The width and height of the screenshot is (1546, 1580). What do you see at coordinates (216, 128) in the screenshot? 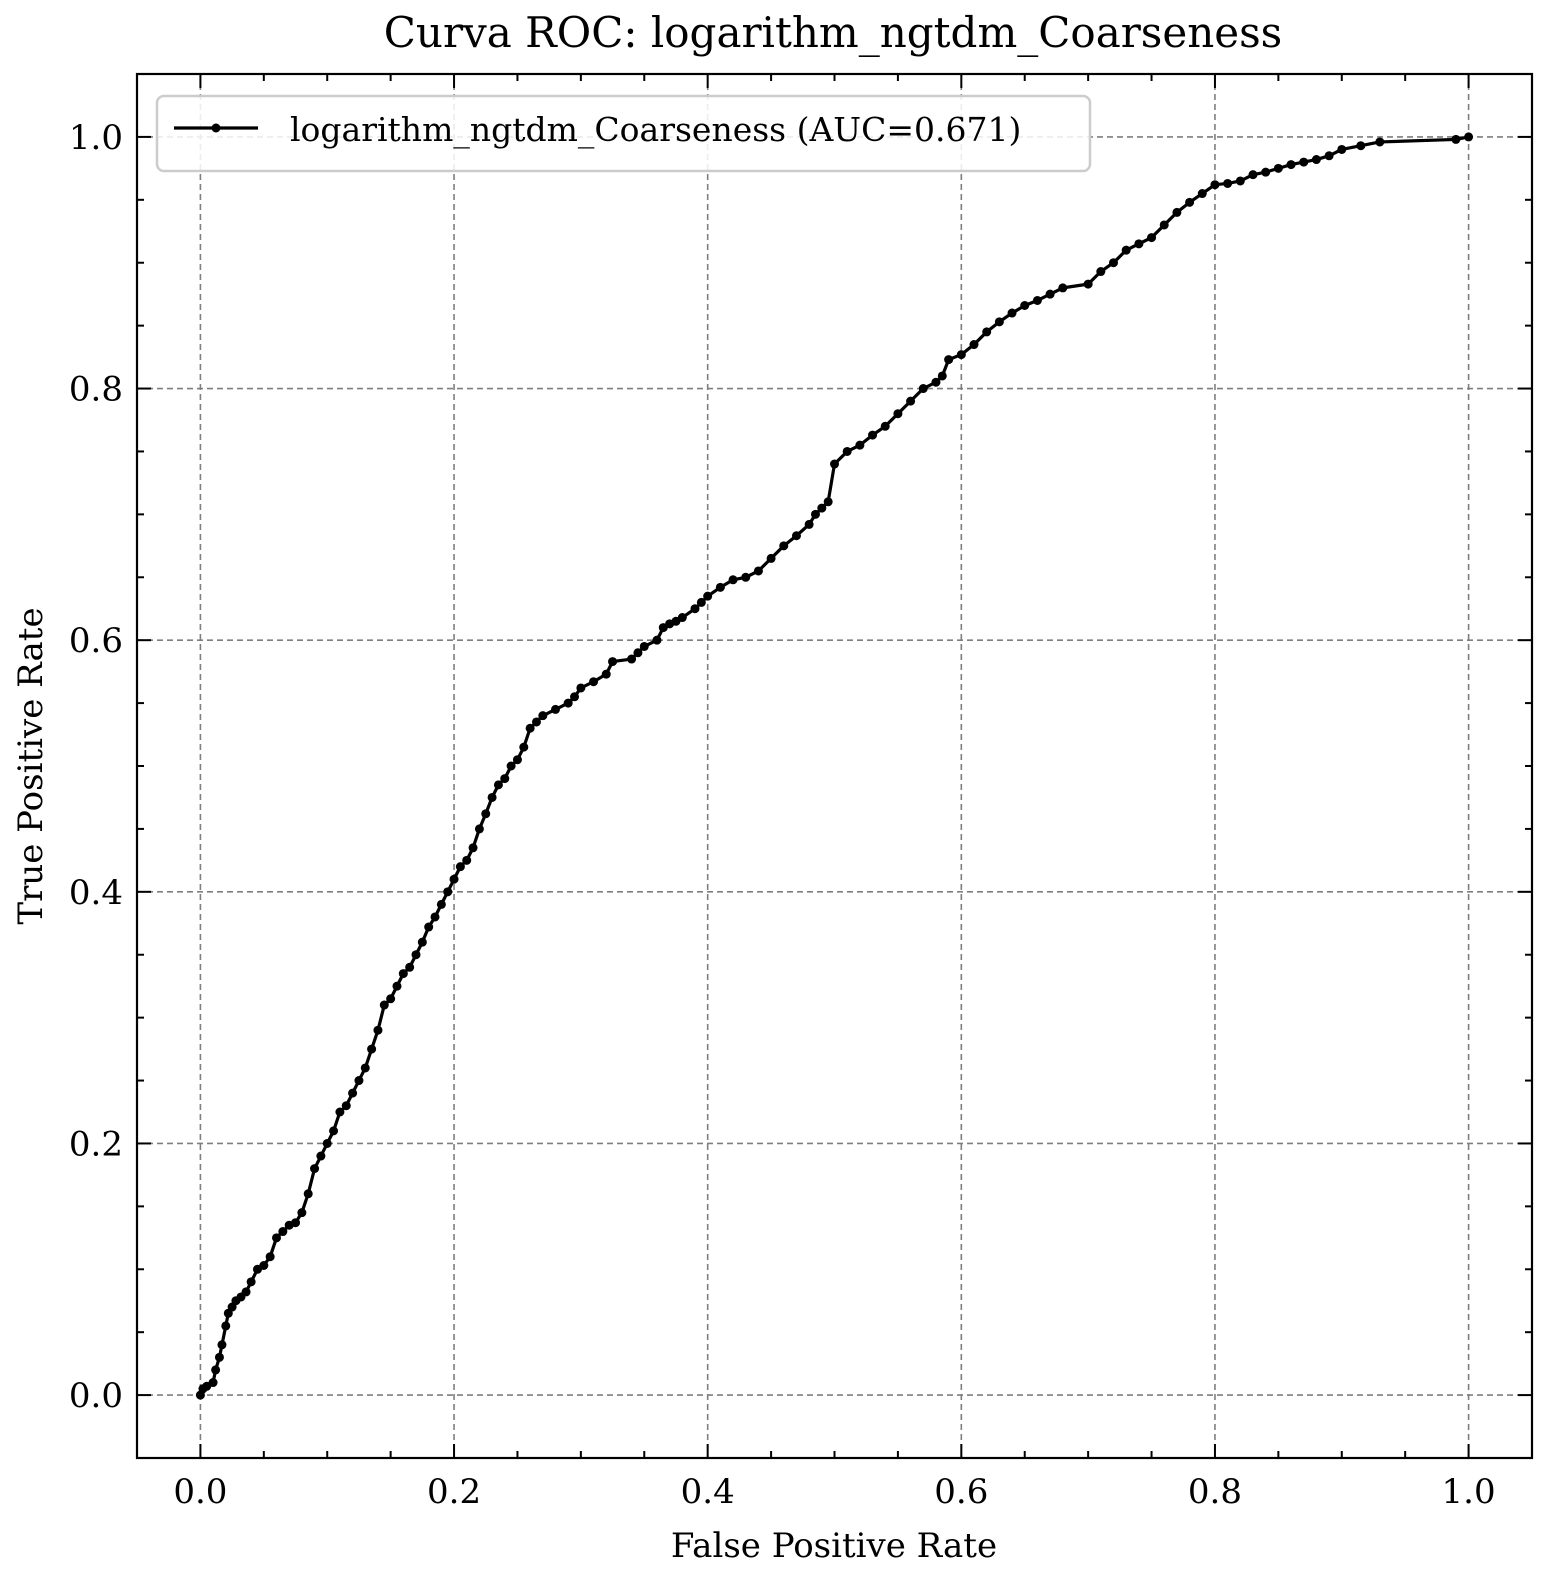
I see `legend-marker-sample` at bounding box center [216, 128].